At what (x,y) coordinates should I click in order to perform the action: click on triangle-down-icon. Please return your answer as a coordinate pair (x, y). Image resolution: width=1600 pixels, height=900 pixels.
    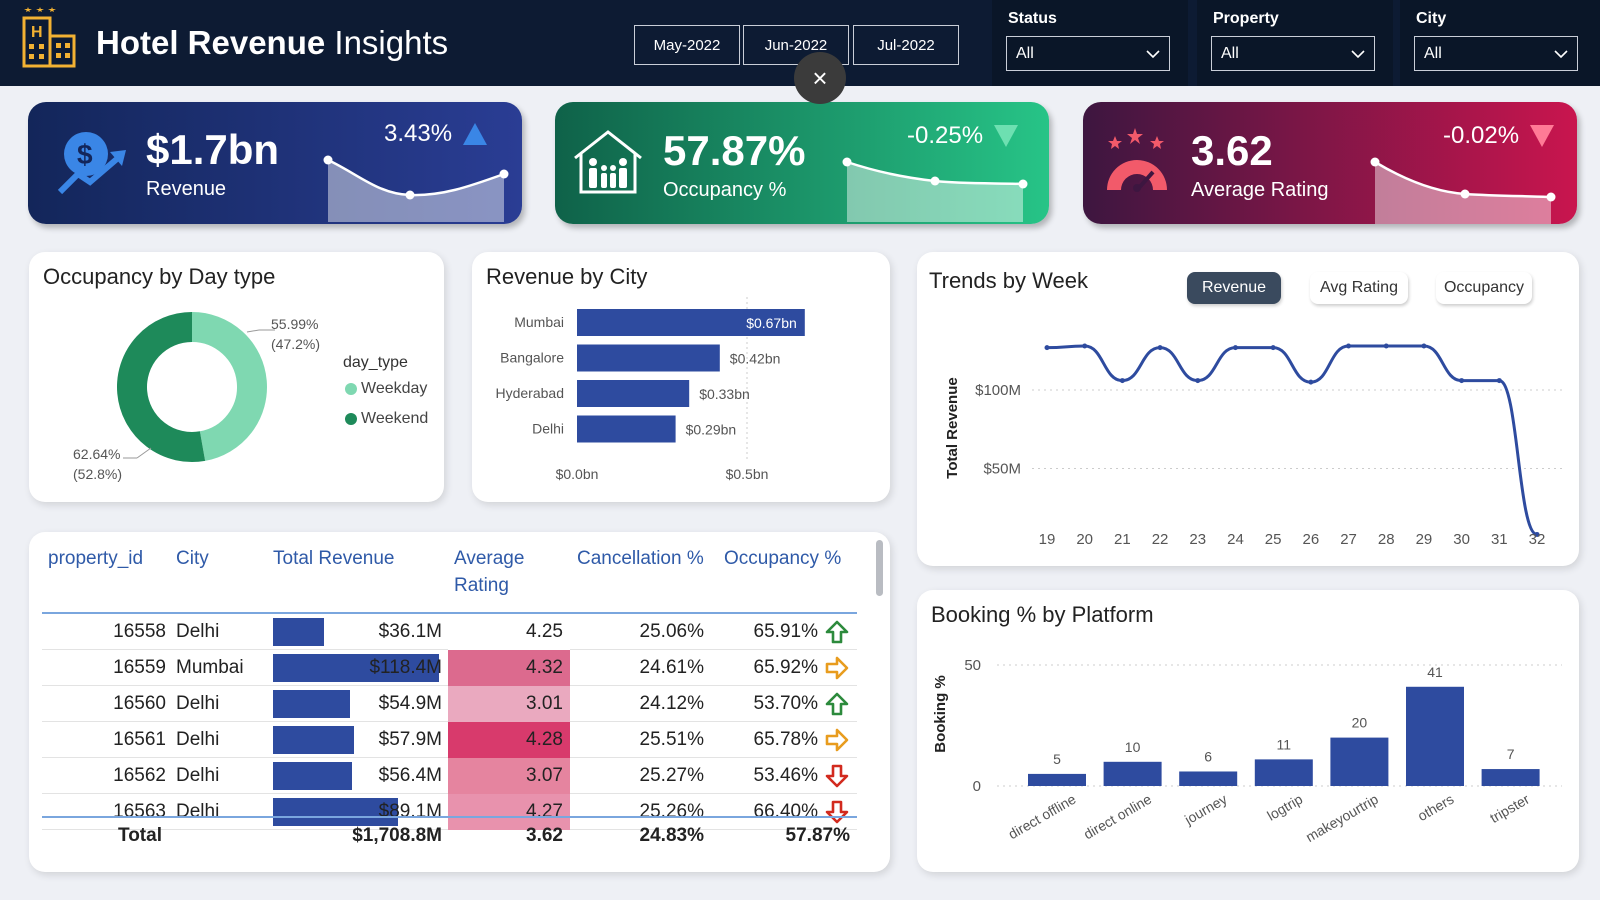
    Looking at the image, I should click on (1542, 136).